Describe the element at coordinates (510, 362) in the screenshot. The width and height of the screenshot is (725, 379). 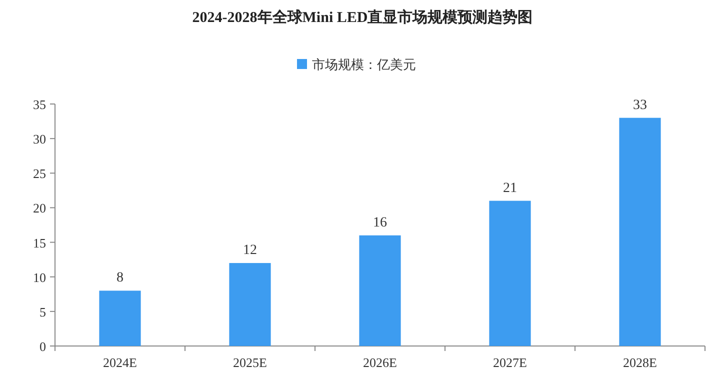
I see `x-tick-label: 2027E` at that location.